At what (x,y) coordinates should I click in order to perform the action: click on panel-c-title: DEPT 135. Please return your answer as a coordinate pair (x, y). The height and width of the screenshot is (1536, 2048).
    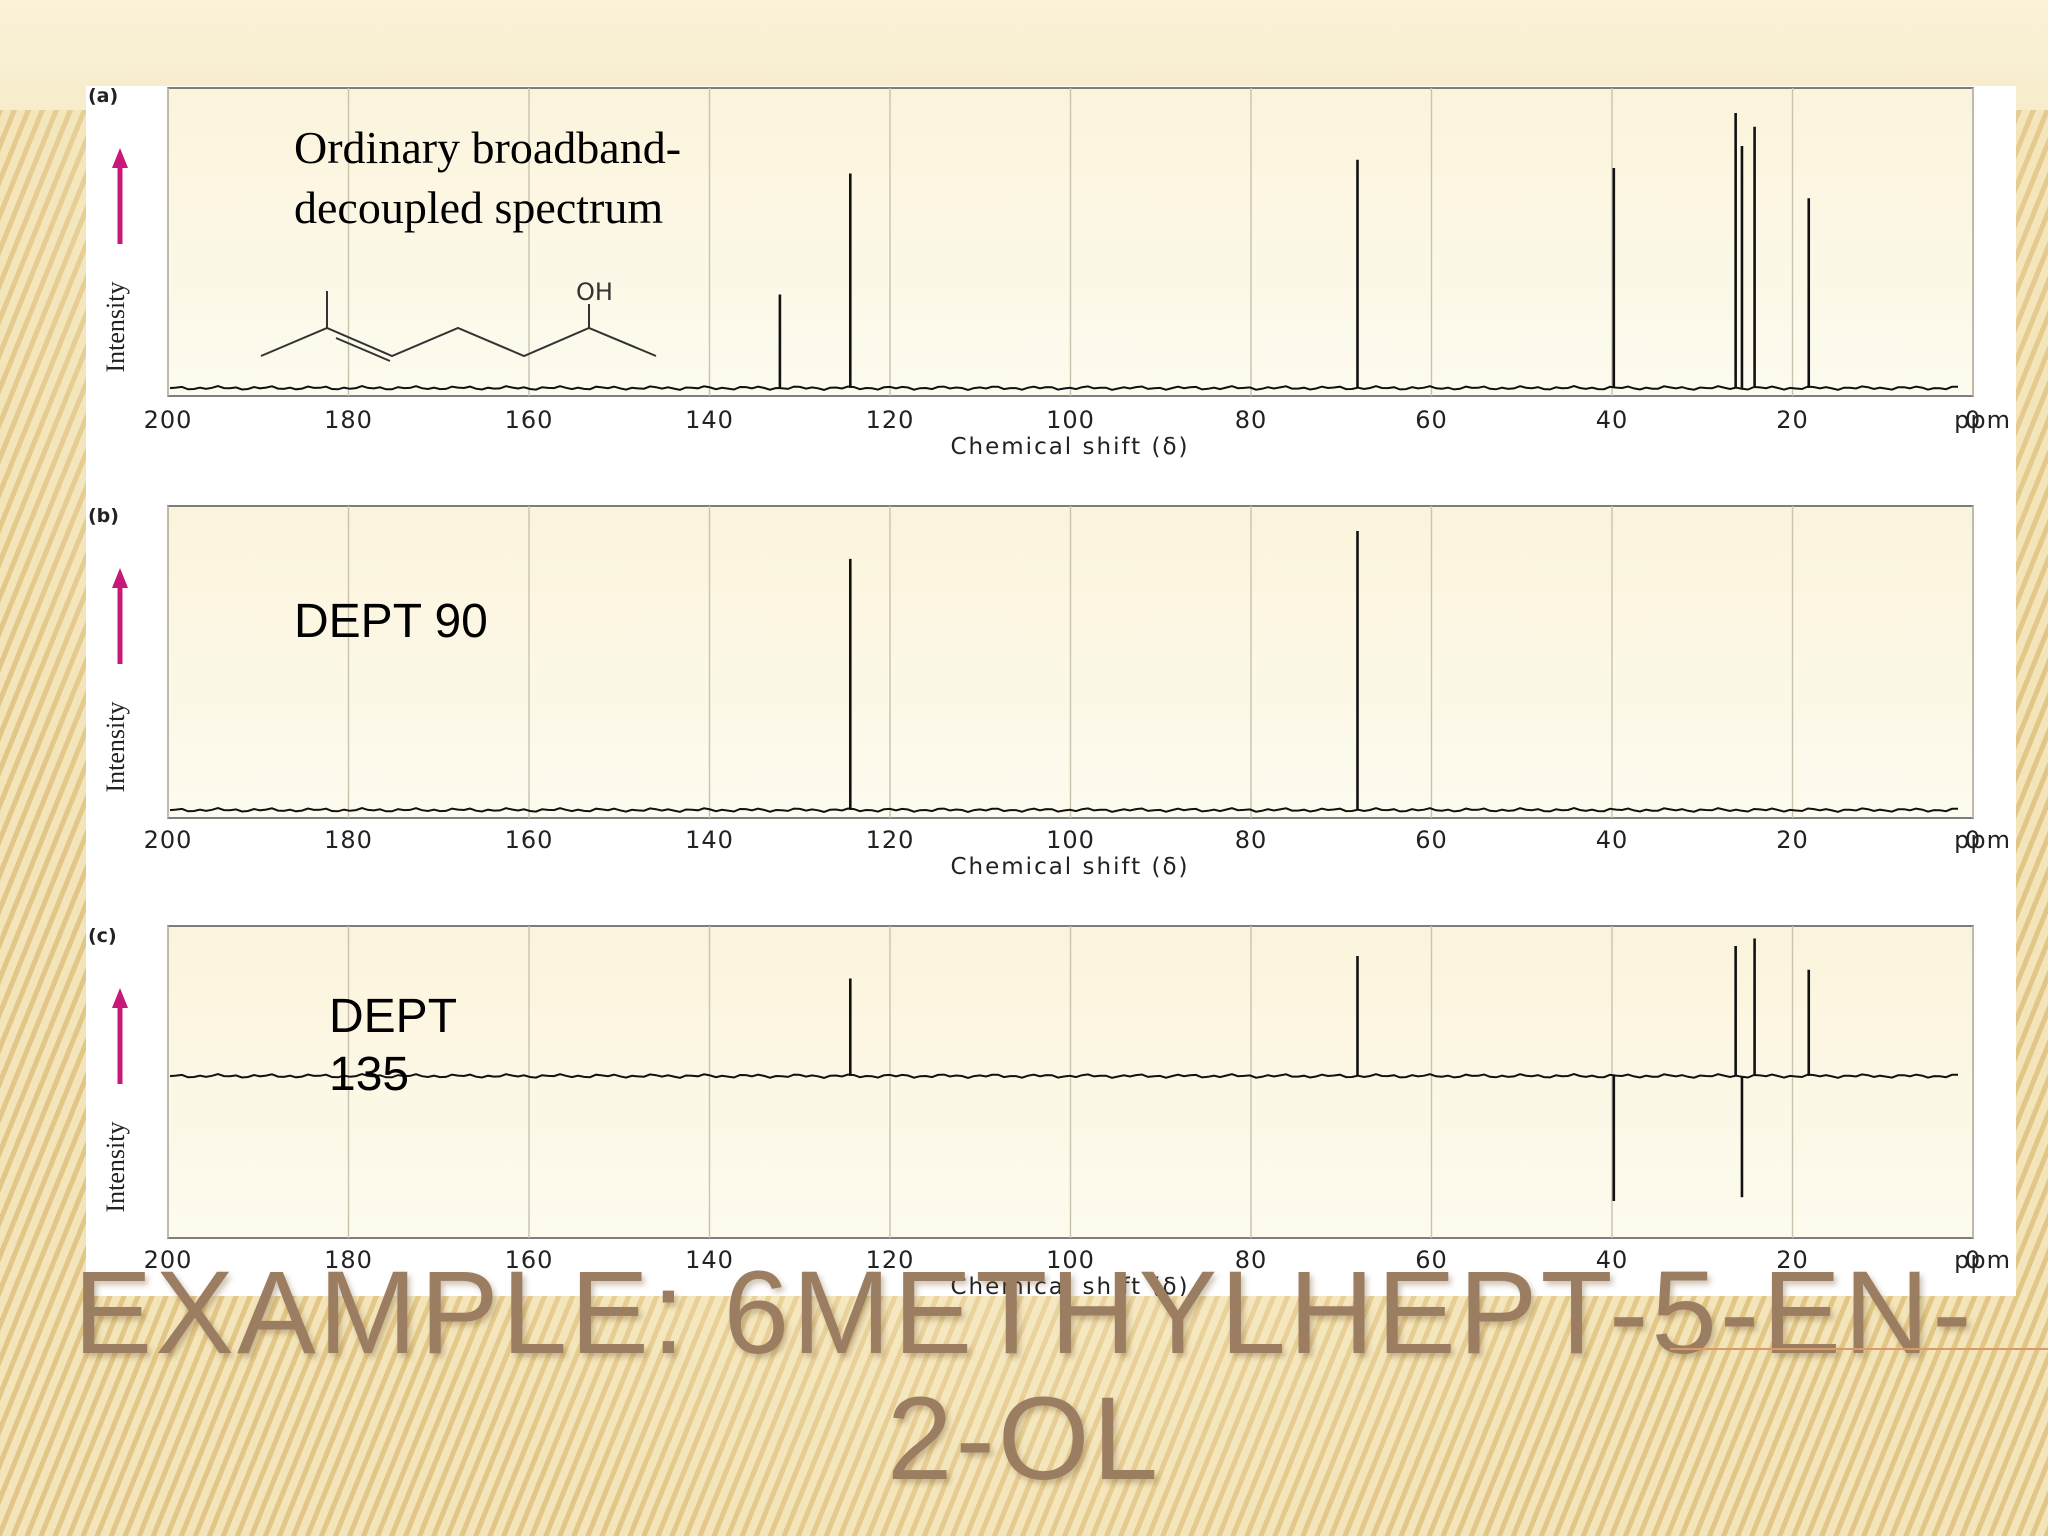
    Looking at the image, I should click on (419, 1046).